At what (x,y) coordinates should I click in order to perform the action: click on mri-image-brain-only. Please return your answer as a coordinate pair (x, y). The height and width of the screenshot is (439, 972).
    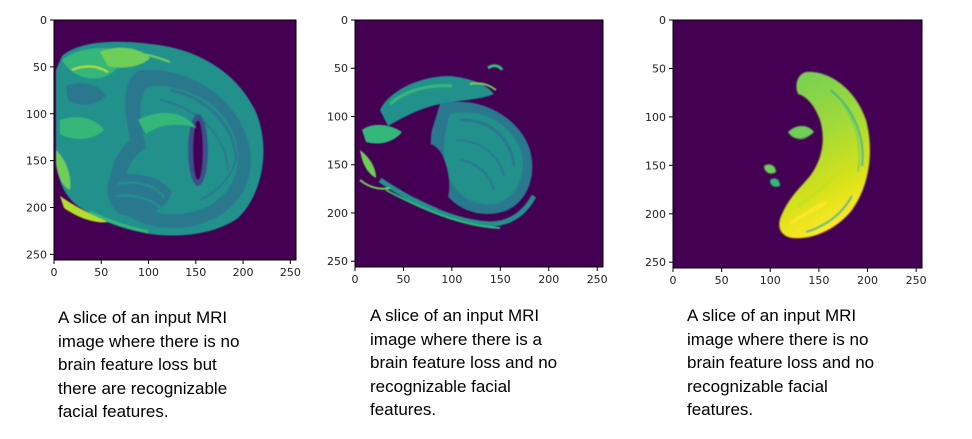
    Looking at the image, I should click on (817, 155).